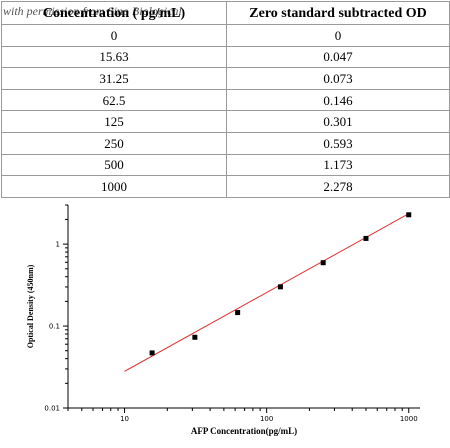  Describe the element at coordinates (338, 143) in the screenshot. I see `od-cell: 0.593` at that location.